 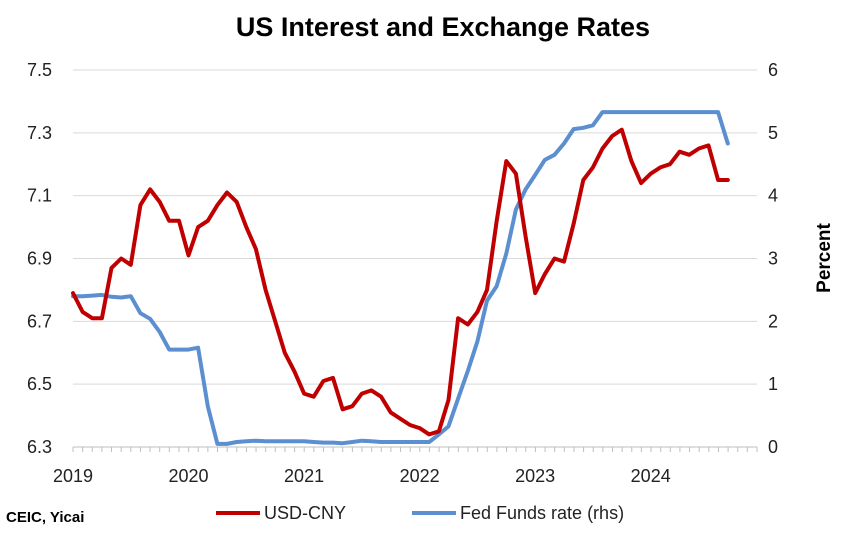 What do you see at coordinates (39, 133) in the screenshot?
I see `left-y-tick-label: 7.3` at bounding box center [39, 133].